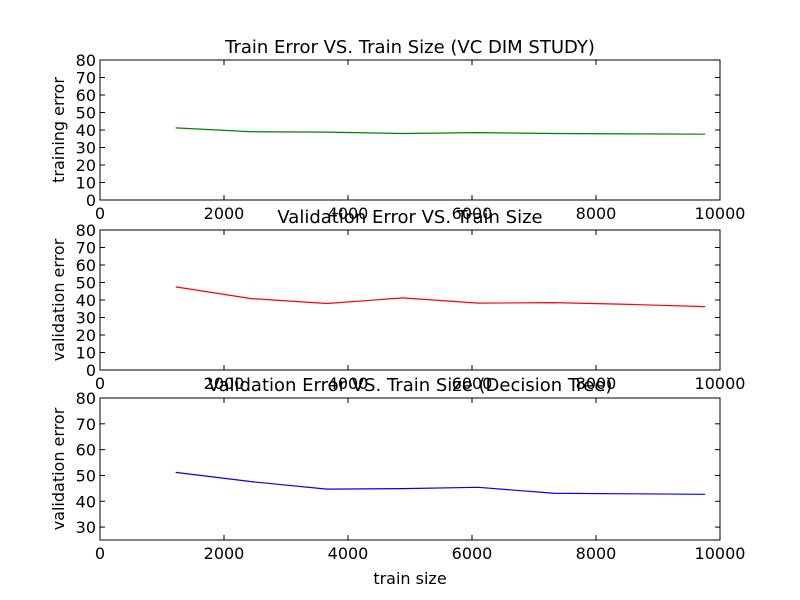 Image resolution: width=800 pixels, height=600 pixels. I want to click on chart-title: Validation Error VS. Train Size, so click(409, 217).